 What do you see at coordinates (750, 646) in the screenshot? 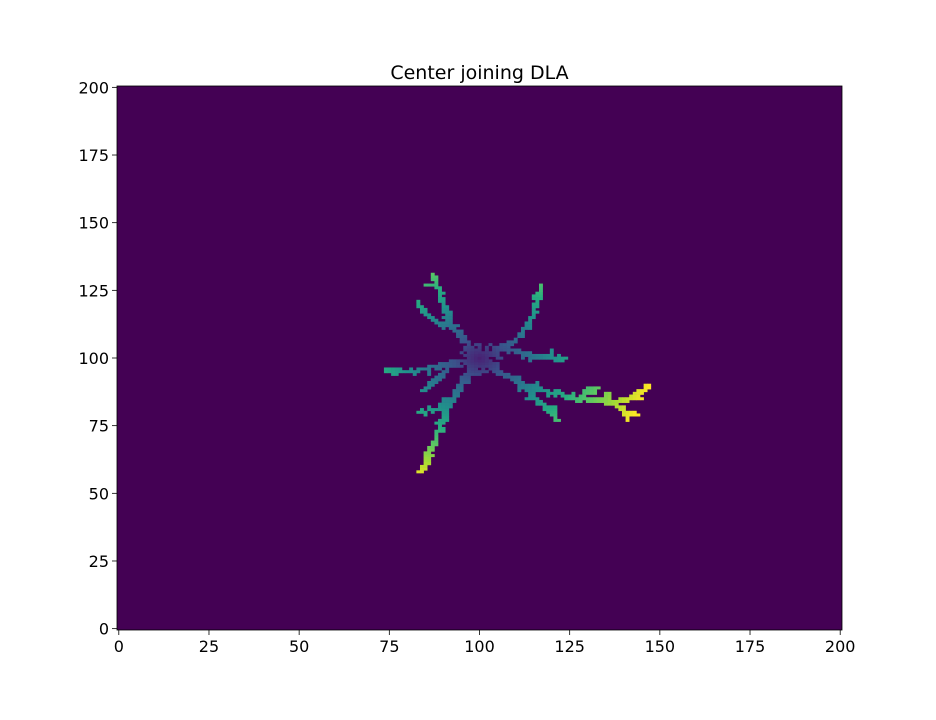
I see `x-tick-label: 175` at bounding box center [750, 646].